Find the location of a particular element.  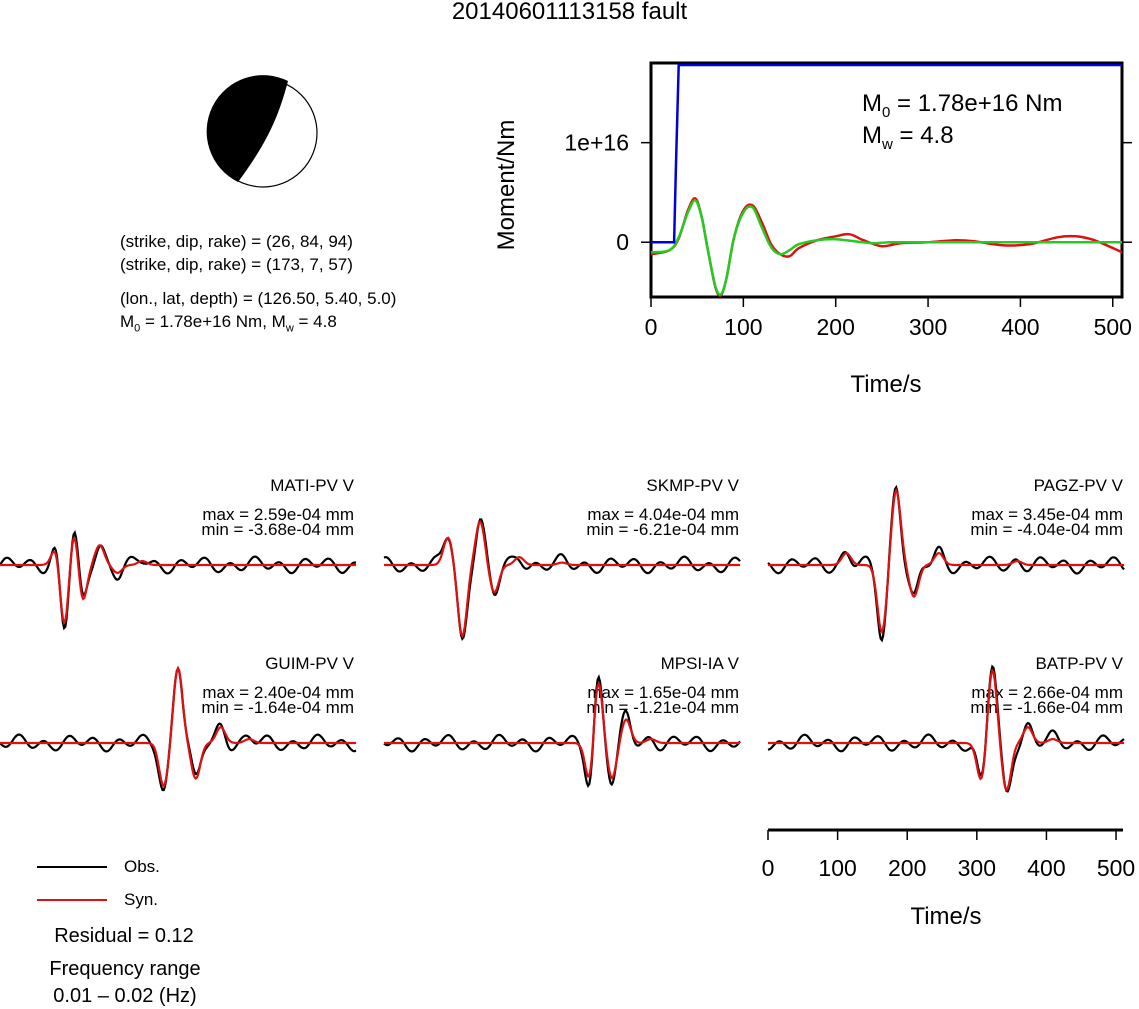

time-tick-label: 200 is located at coordinates (907, 868).